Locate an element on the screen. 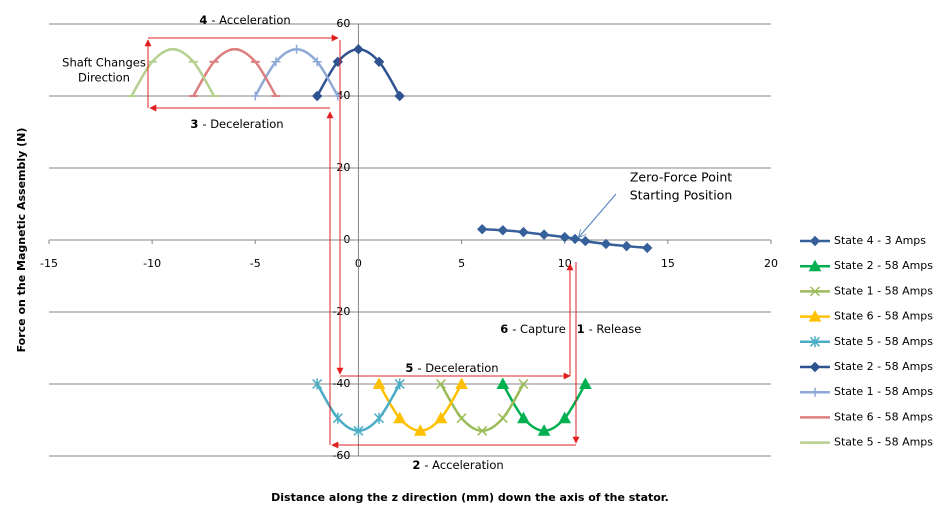  y-tick-label: 20 is located at coordinates (343, 167).